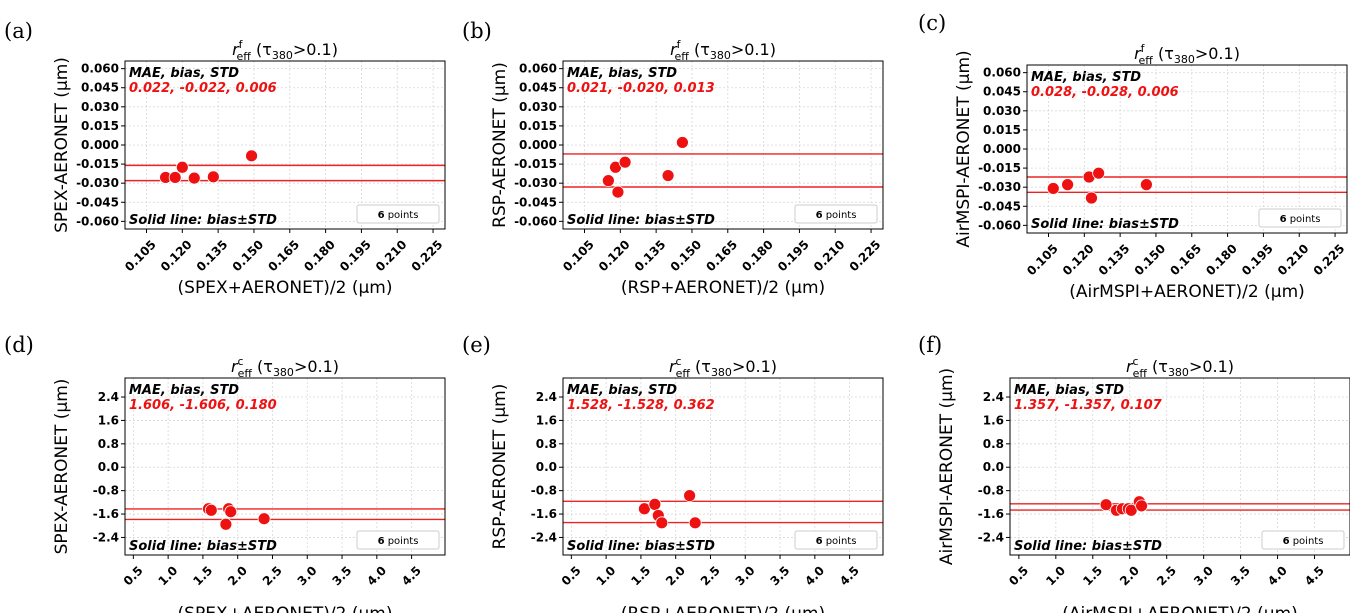  I want to click on stats-header: MAE, bias, STD, so click(184, 73).